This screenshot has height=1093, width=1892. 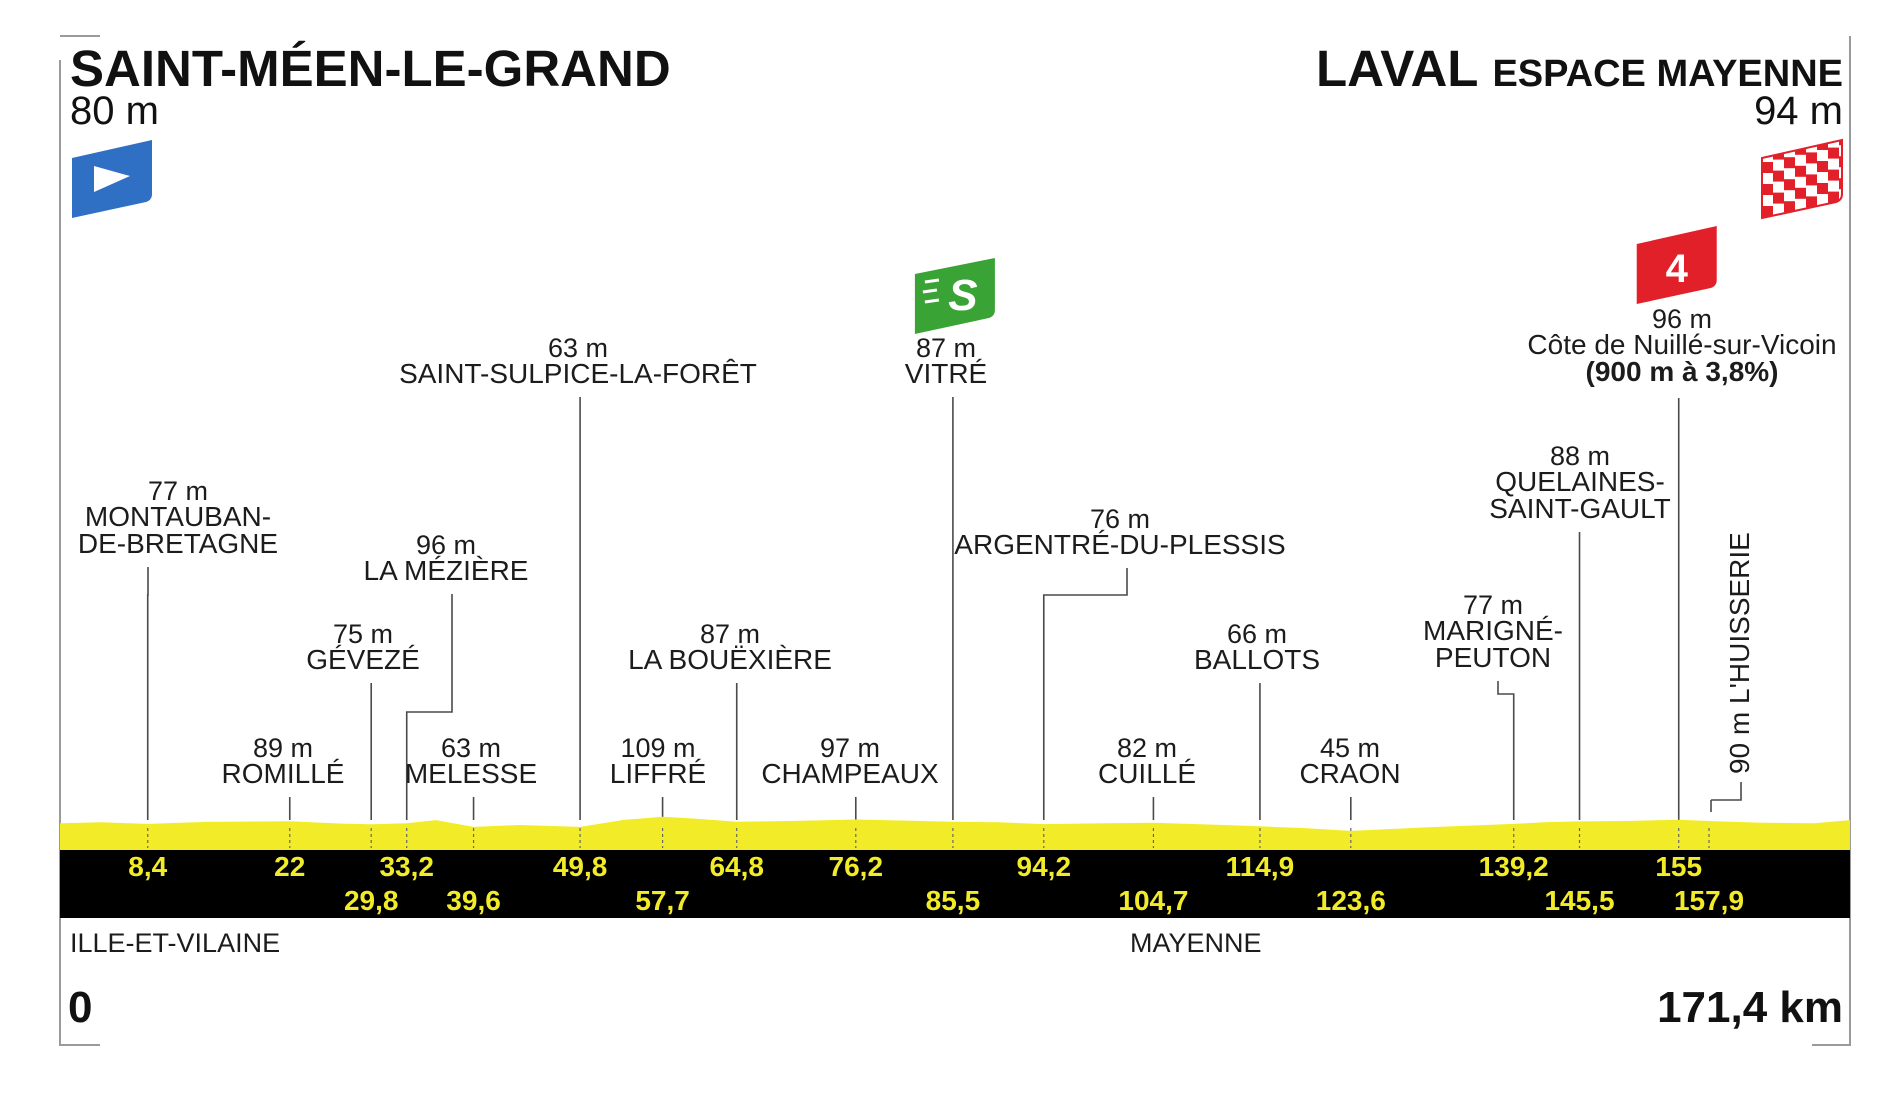 I want to click on climb-category-label: 4, so click(x=1677, y=269).